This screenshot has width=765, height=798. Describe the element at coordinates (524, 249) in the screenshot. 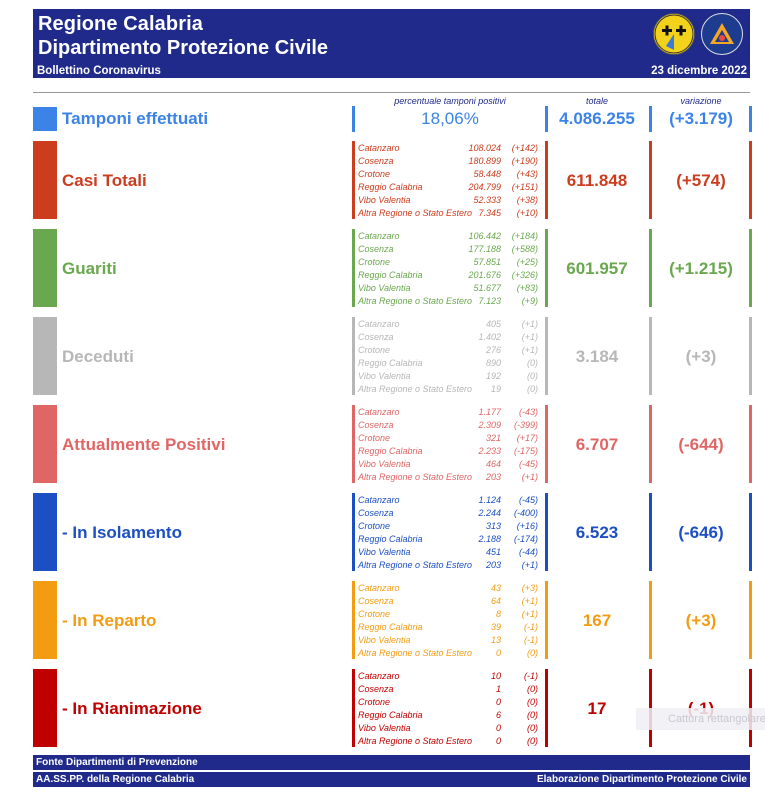

I see `province-diff: (+588)` at that location.